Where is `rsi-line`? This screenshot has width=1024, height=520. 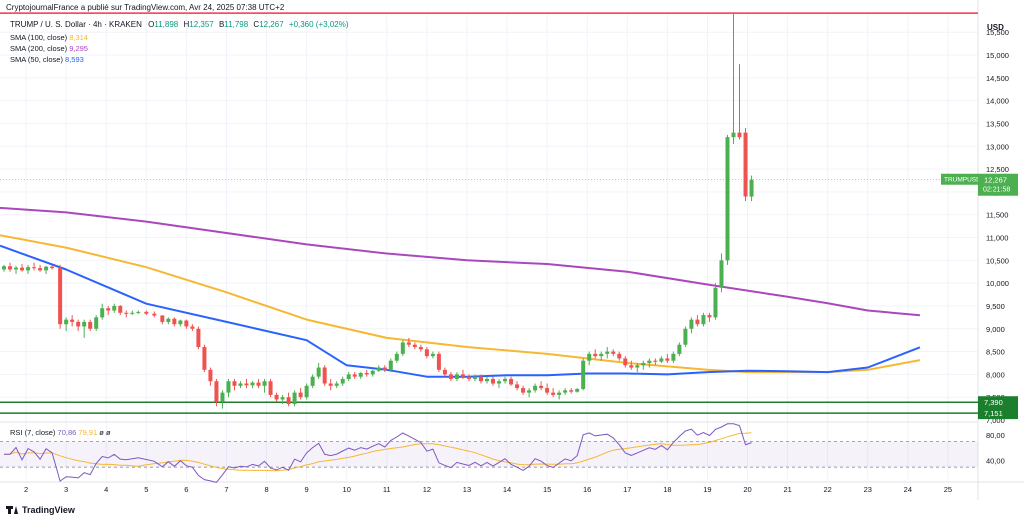 rsi-line is located at coordinates (378, 453).